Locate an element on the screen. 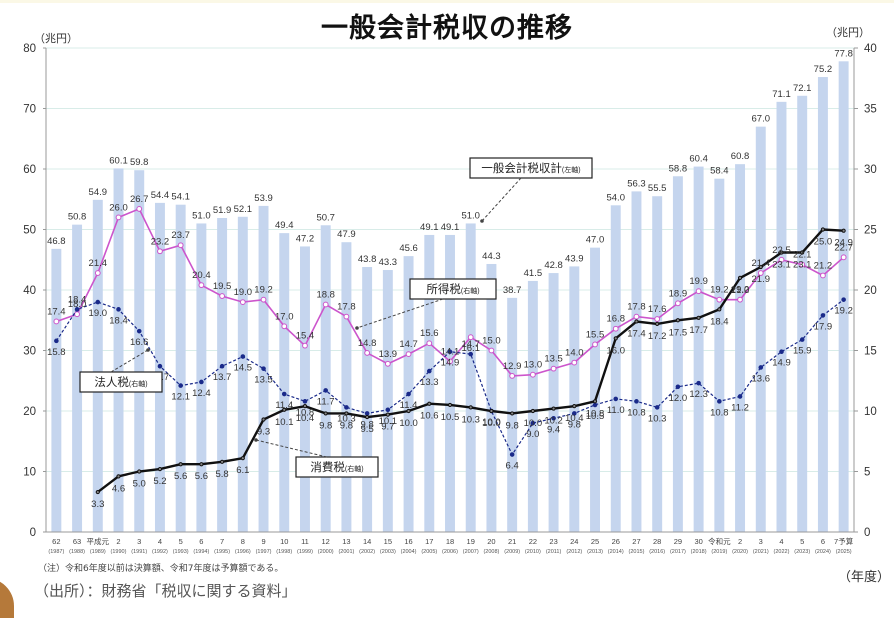 The image size is (894, 618). left-tick-label: 10 is located at coordinates (29, 473).